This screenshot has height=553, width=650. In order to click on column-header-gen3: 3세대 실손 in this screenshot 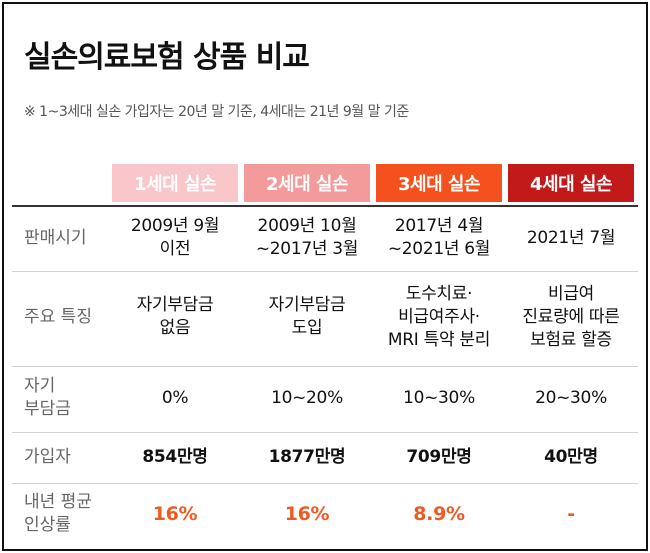, I will do `click(439, 183)`.